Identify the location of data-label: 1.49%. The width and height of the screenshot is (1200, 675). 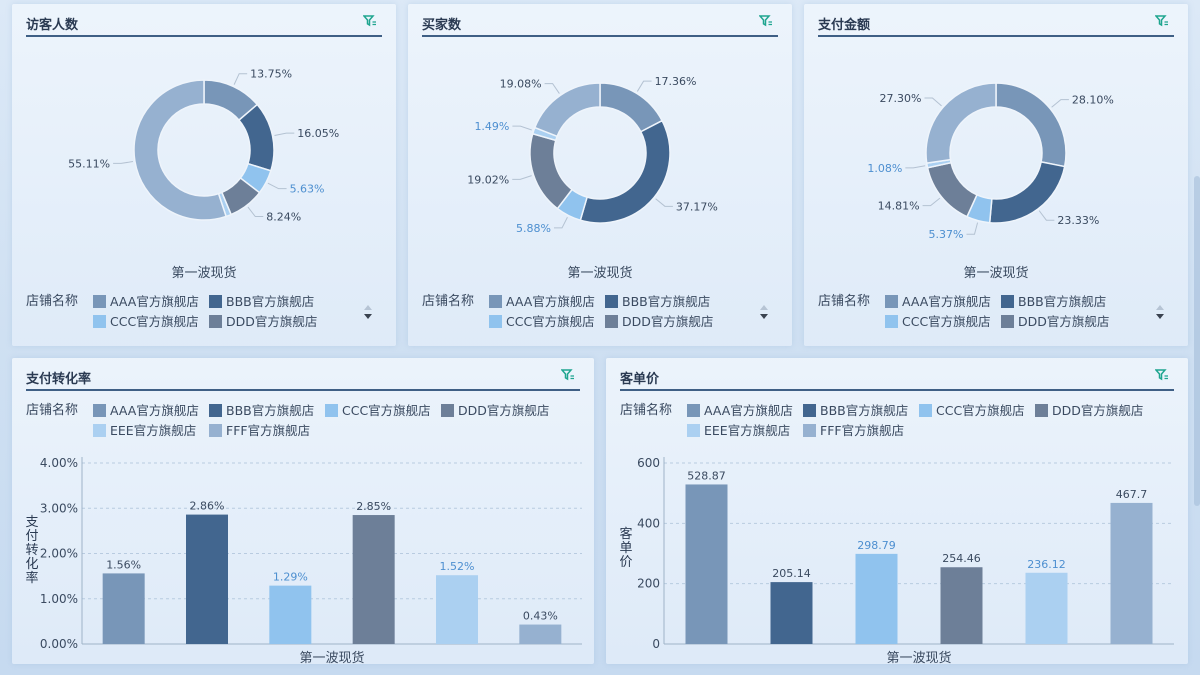
(491, 126).